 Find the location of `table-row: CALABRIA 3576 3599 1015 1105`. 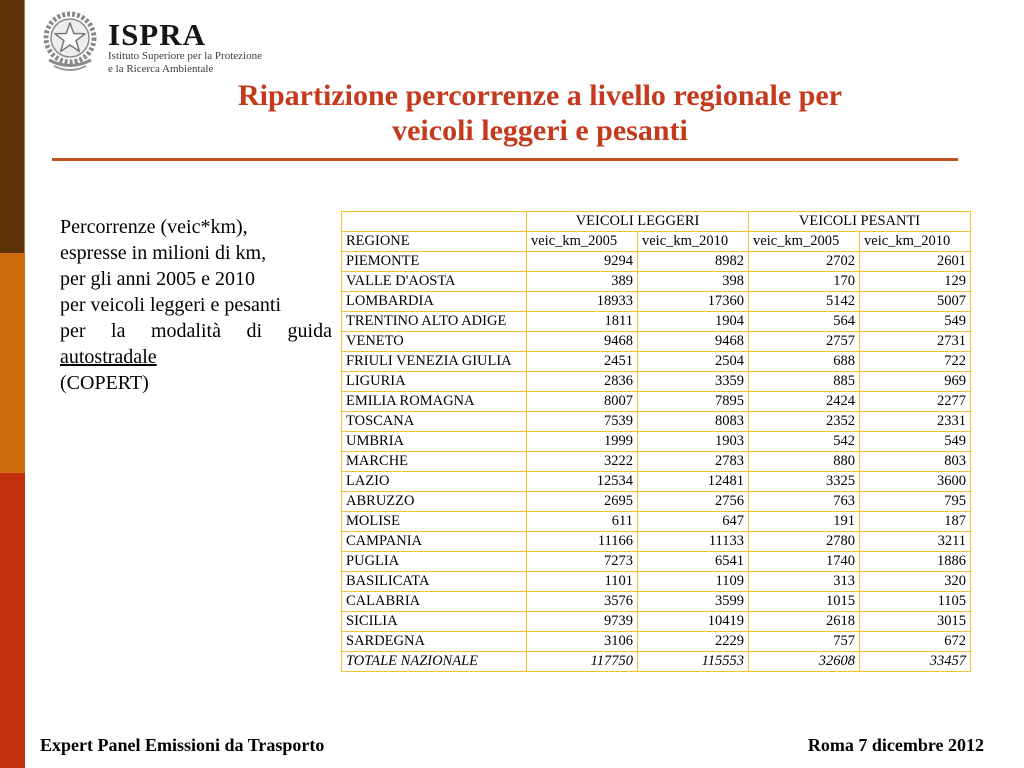

table-row: CALABRIA 3576 3599 1015 1105 is located at coordinates (656, 601).